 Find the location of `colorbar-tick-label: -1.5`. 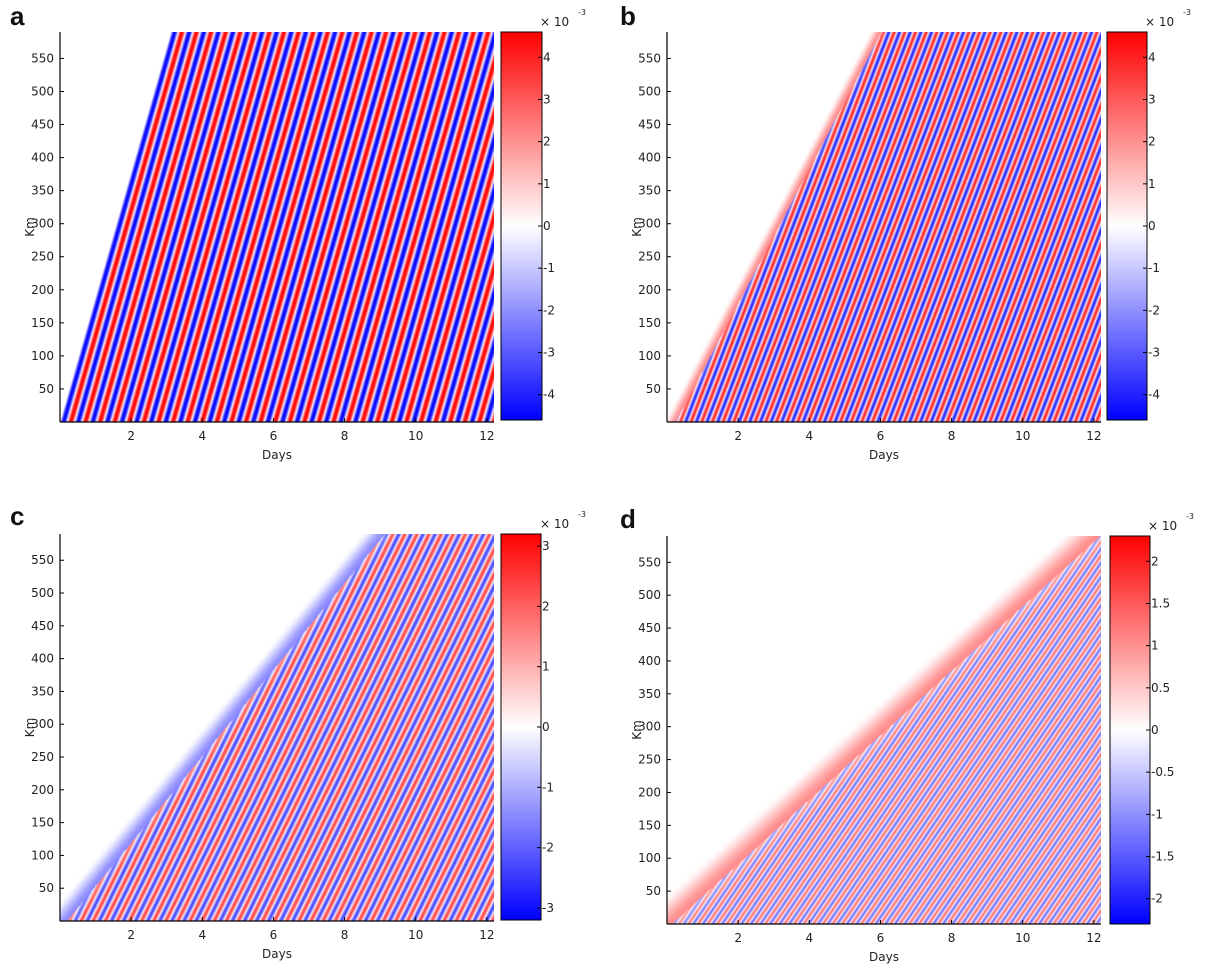

colorbar-tick-label: -1.5 is located at coordinates (1162, 857).